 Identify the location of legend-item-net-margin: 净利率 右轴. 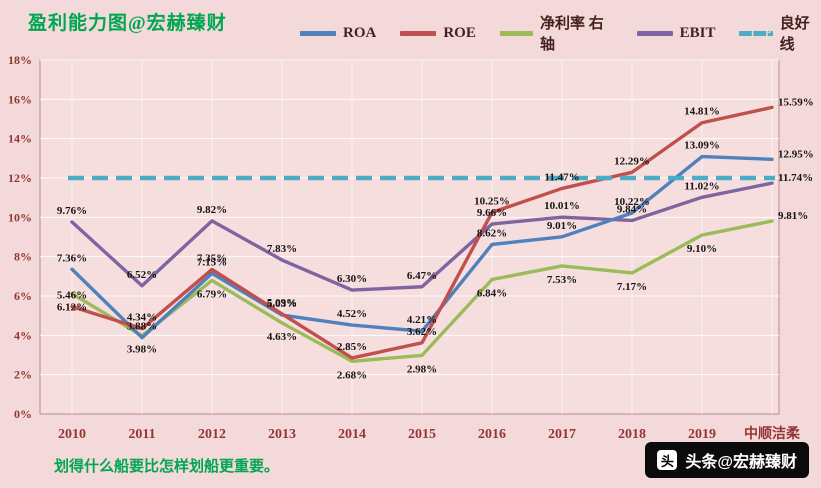
(556, 33).